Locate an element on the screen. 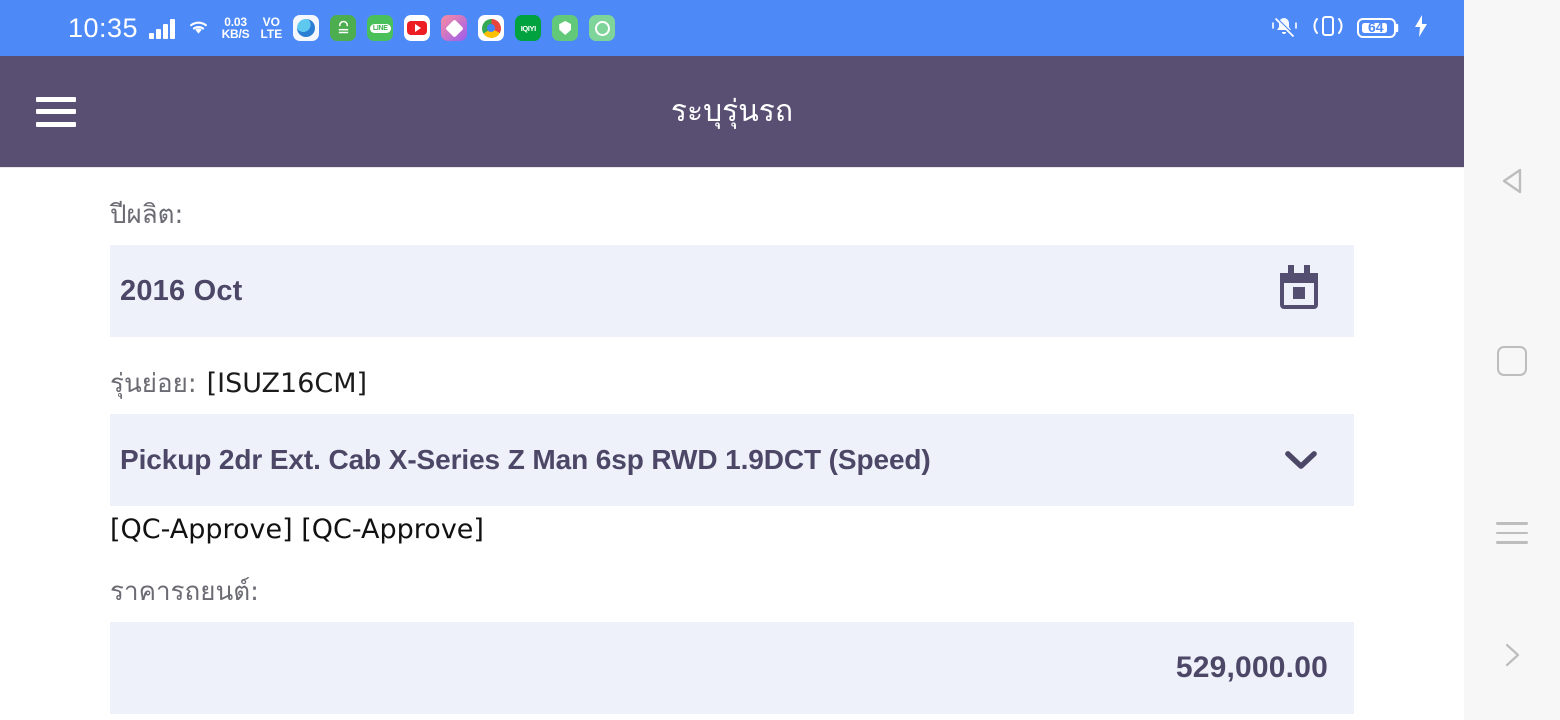 This screenshot has height=720, width=1560. editor-app-icon is located at coordinates (454, 28).